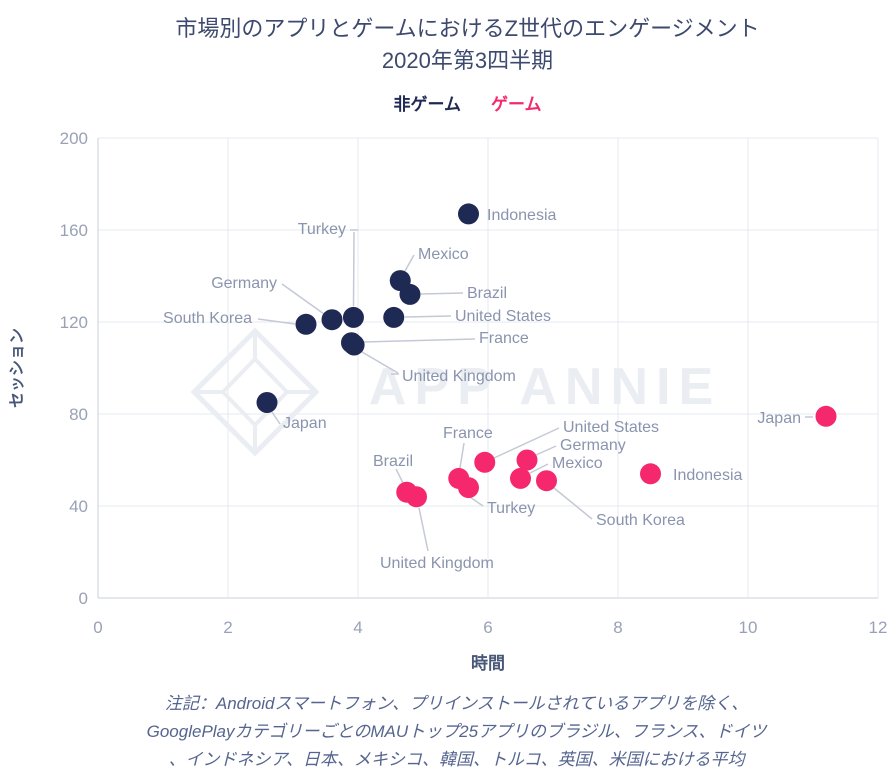 Image resolution: width=893 pixels, height=775 pixels. Describe the element at coordinates (306, 324) in the screenshot. I see `point-nongame-south-korea` at that location.